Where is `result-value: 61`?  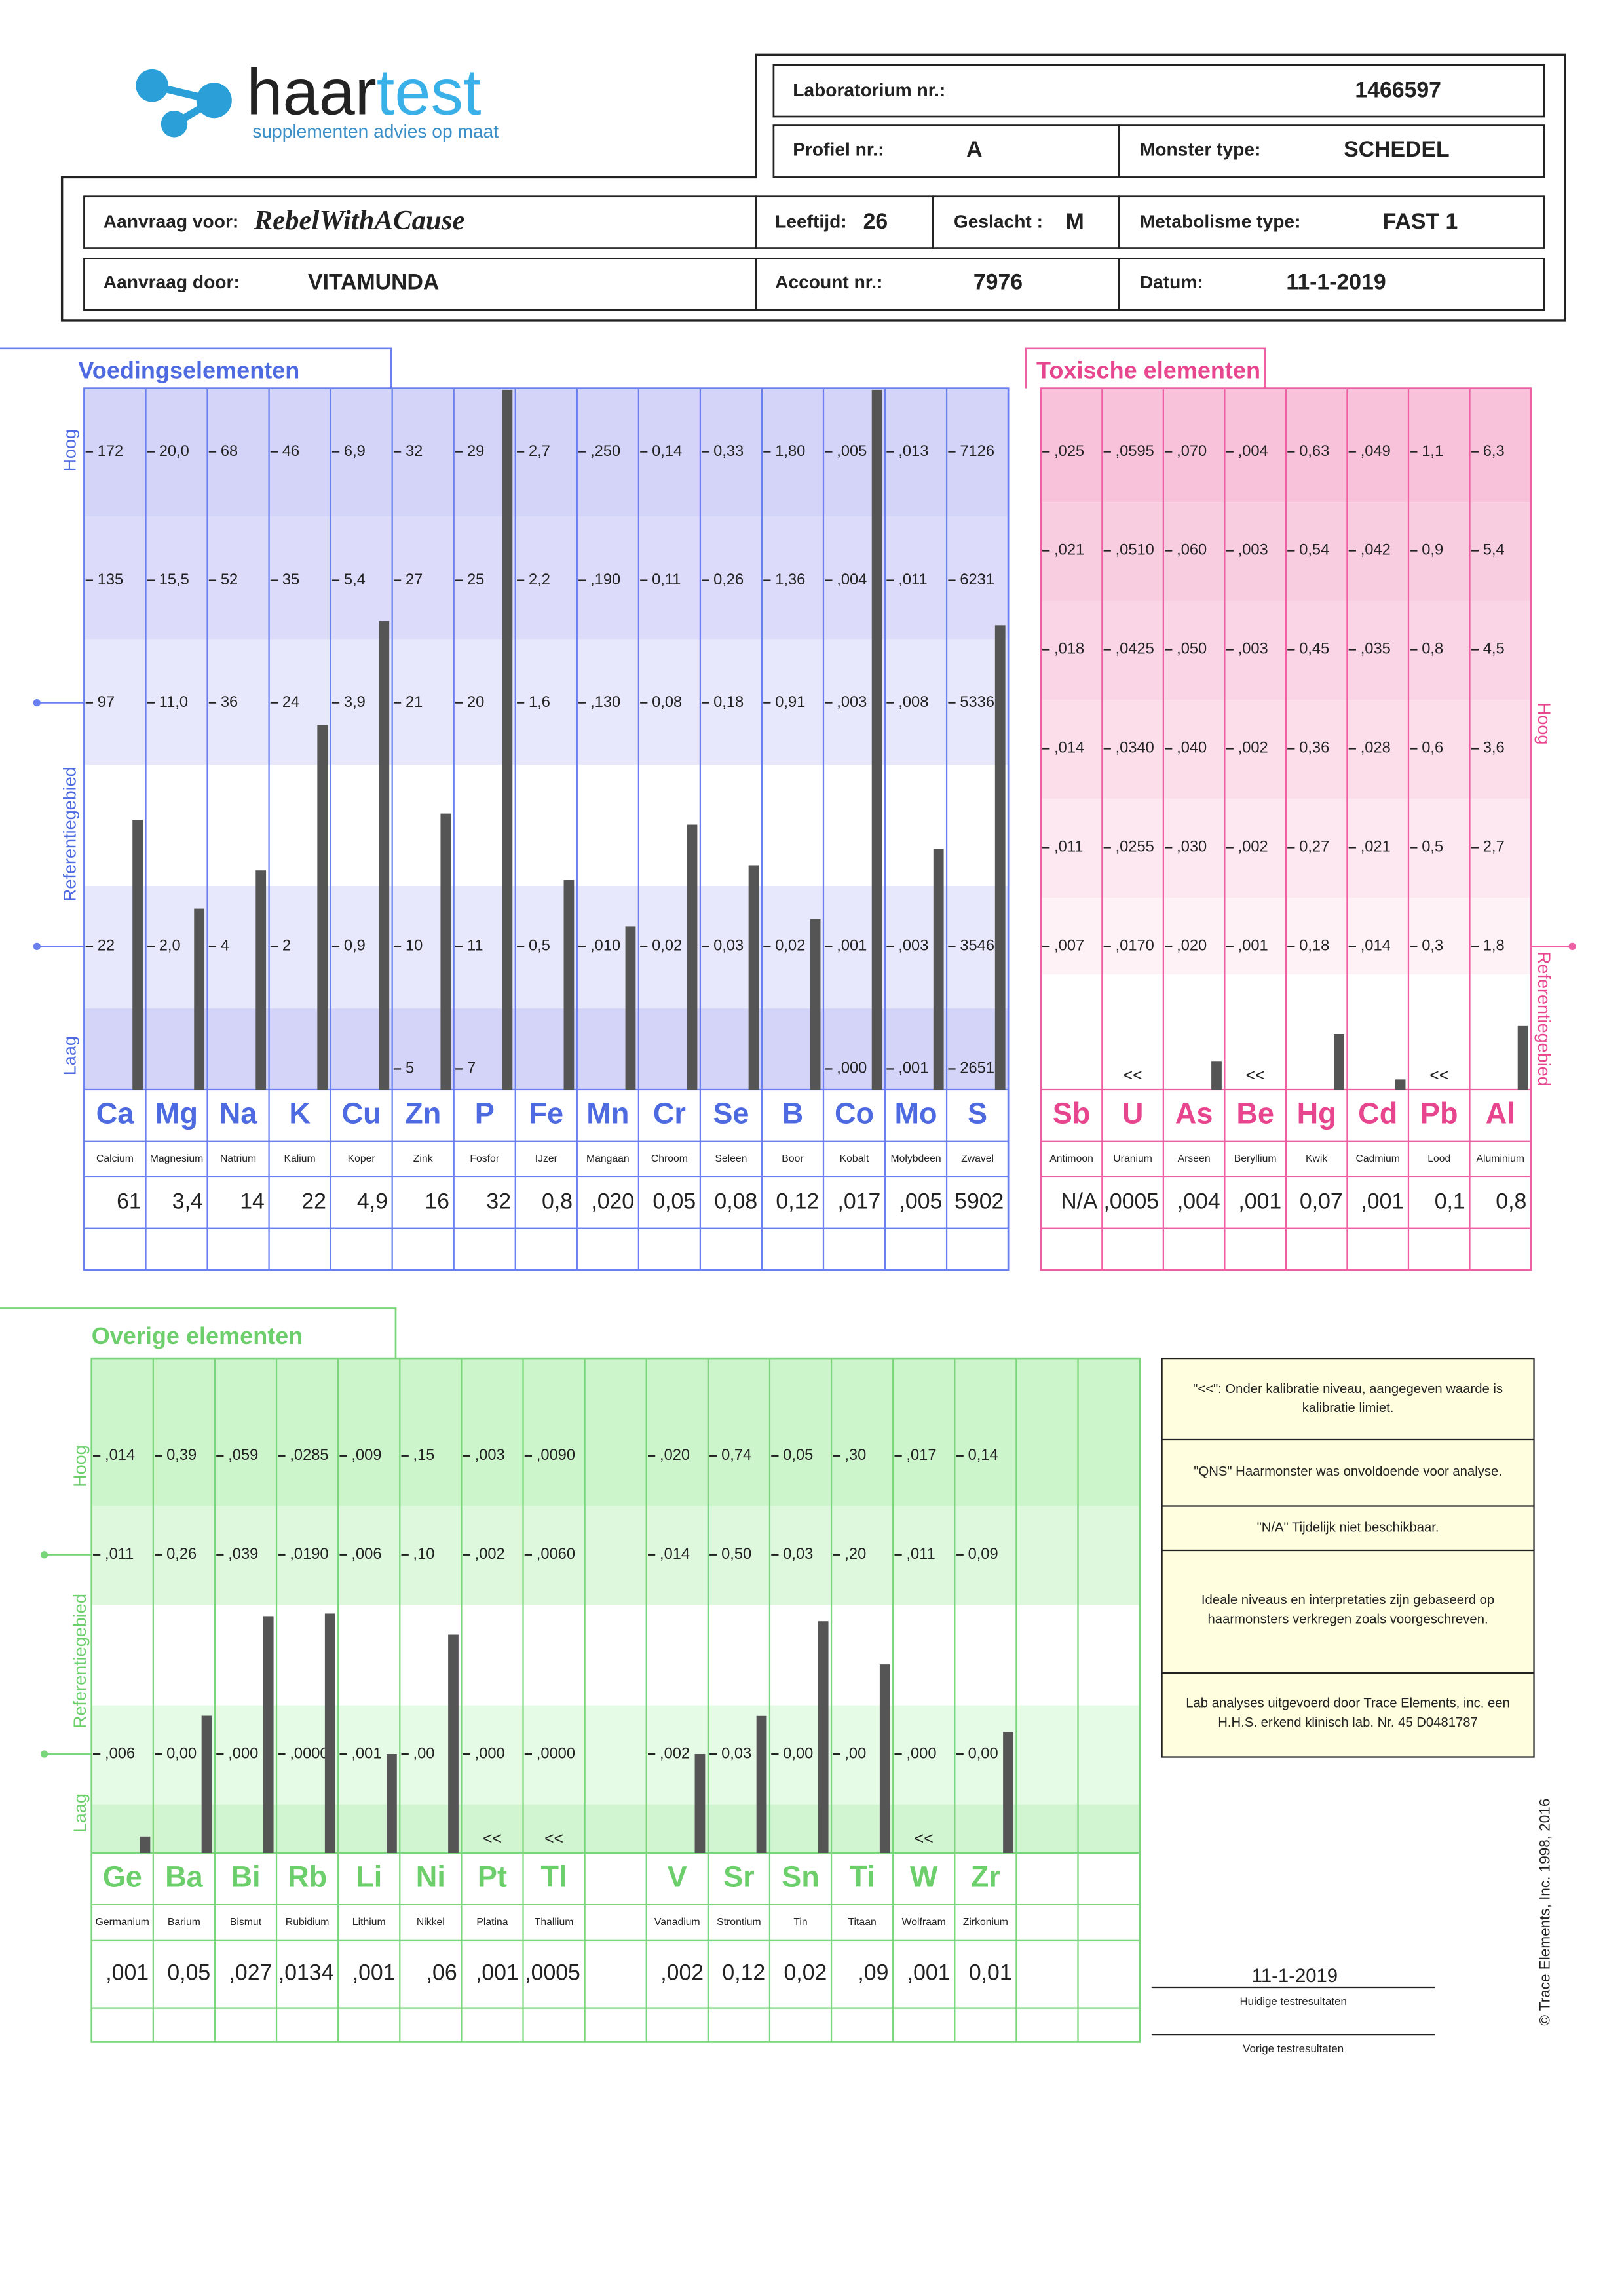 result-value: 61 is located at coordinates (129, 1201).